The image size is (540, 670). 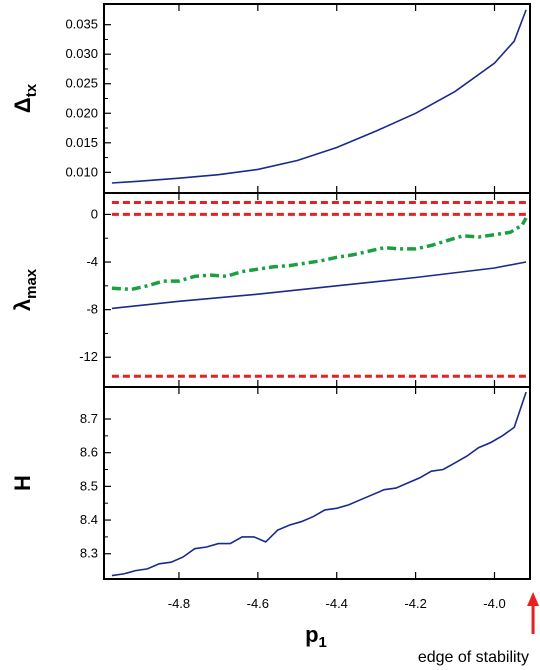 What do you see at coordinates (494, 603) in the screenshot?
I see `x-tick-label: -4.0` at bounding box center [494, 603].